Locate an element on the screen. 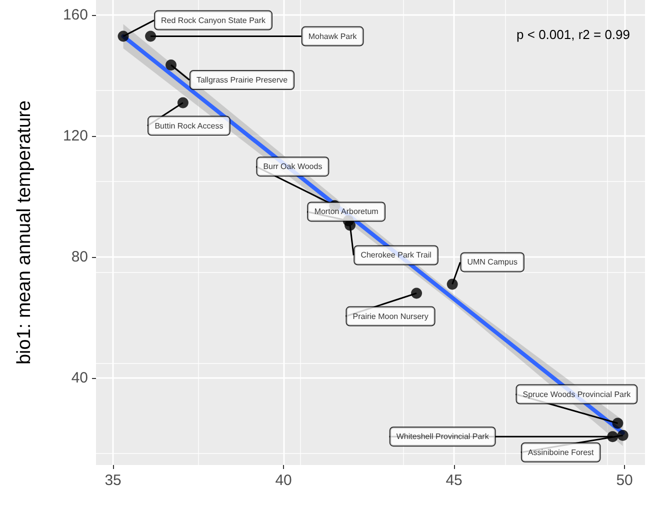 The width and height of the screenshot is (650, 509). y-tick-label: 80 is located at coordinates (79, 257).